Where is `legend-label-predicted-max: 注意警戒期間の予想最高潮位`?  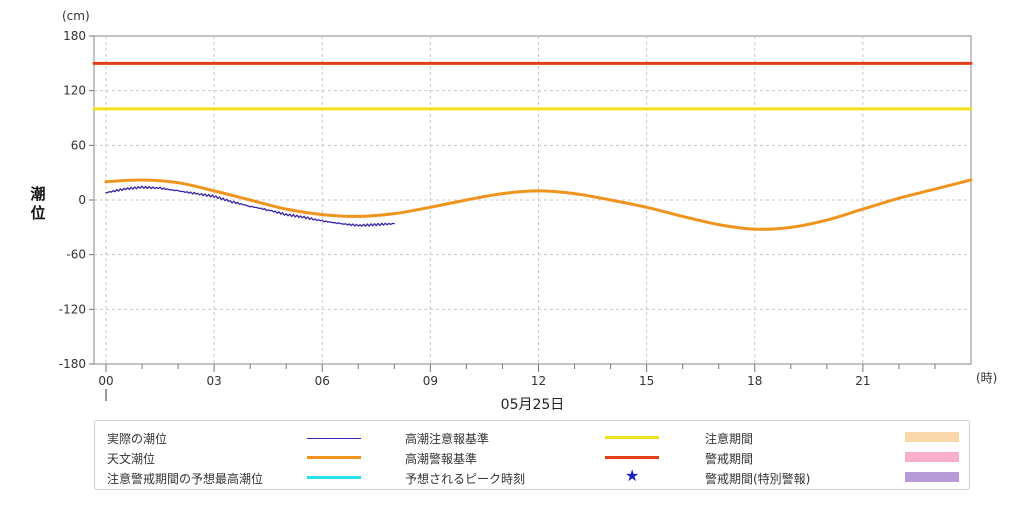
legend-label-predicted-max: 注意警戒期間の予想最高潮位 is located at coordinates (185, 479).